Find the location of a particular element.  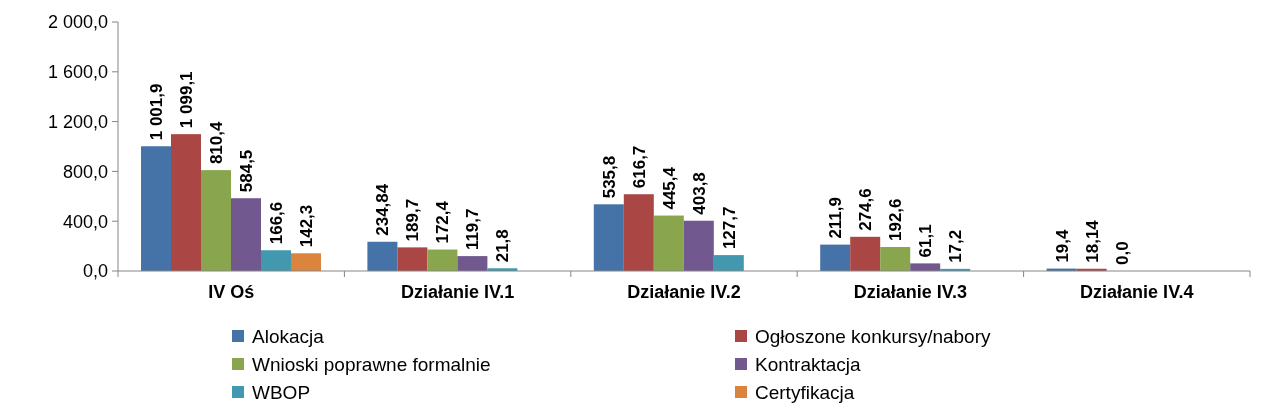

x-tick-label: IV Oś is located at coordinates (231, 292).